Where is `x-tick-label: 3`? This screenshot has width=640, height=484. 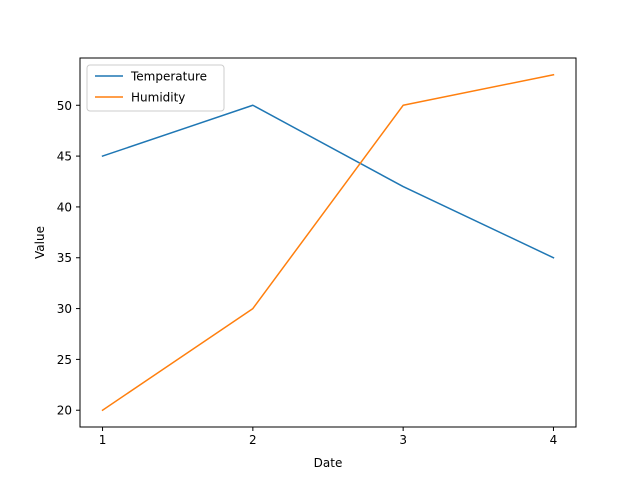 x-tick-label: 3 is located at coordinates (403, 440).